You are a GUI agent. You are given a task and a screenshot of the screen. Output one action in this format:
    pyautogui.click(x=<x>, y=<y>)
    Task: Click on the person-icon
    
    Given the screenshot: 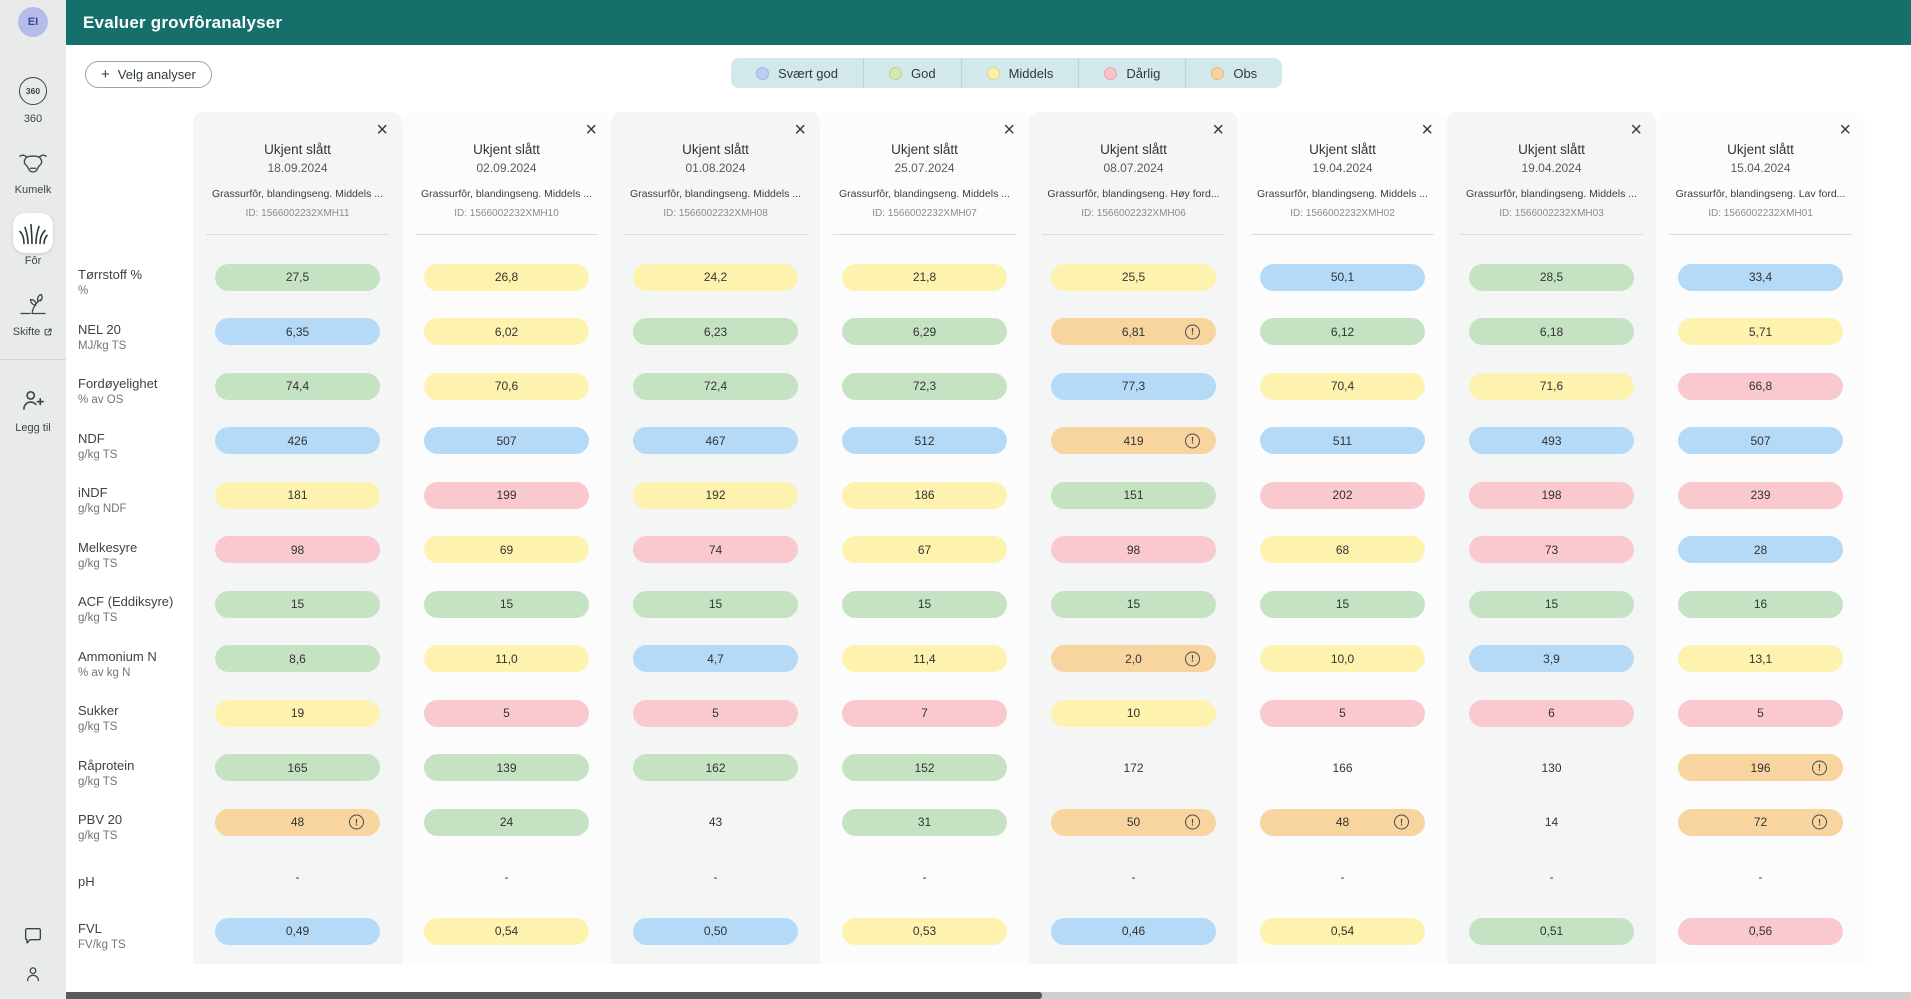 What is the action you would take?
    pyautogui.click(x=33, y=974)
    